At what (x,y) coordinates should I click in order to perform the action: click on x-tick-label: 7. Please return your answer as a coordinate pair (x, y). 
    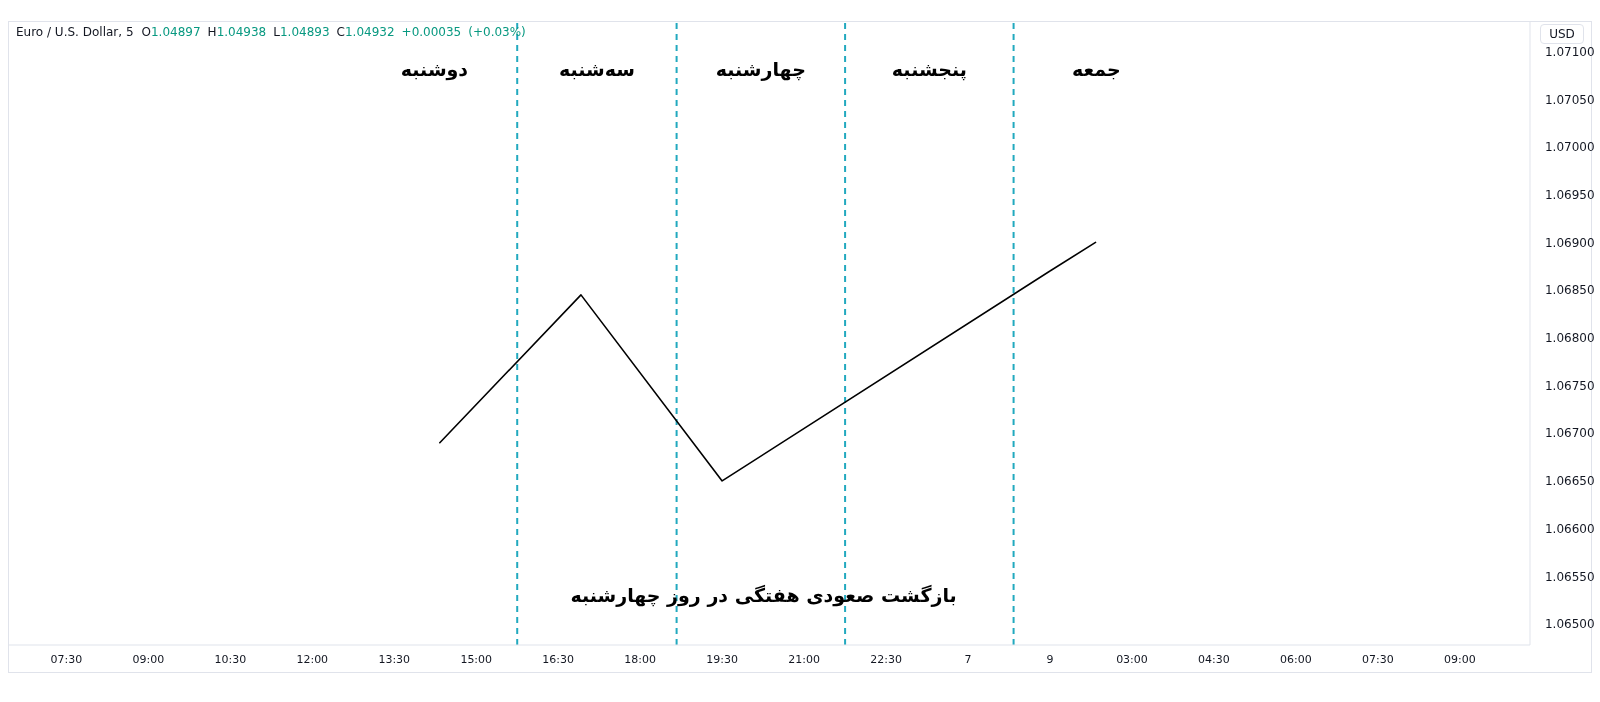
    Looking at the image, I should click on (968, 659).